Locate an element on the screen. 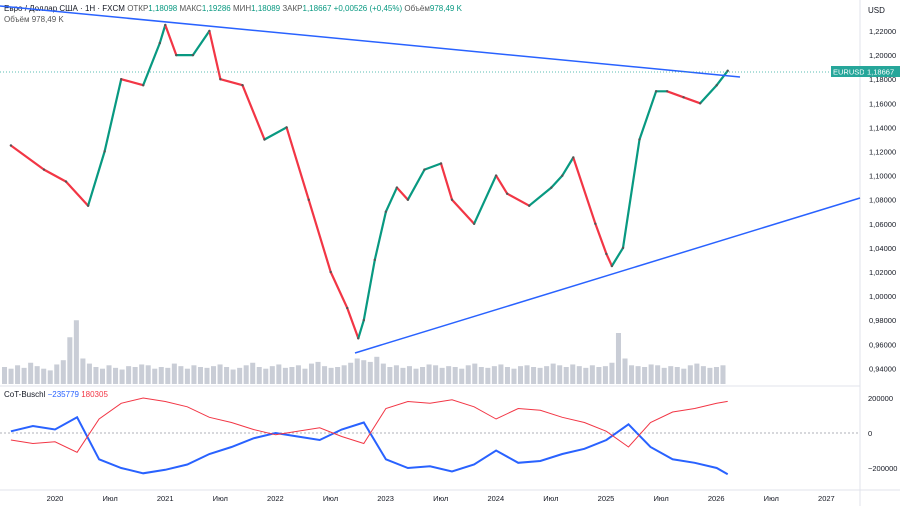 This screenshot has height=506, width=900. price-tick: 0,94000 is located at coordinates (882, 368).